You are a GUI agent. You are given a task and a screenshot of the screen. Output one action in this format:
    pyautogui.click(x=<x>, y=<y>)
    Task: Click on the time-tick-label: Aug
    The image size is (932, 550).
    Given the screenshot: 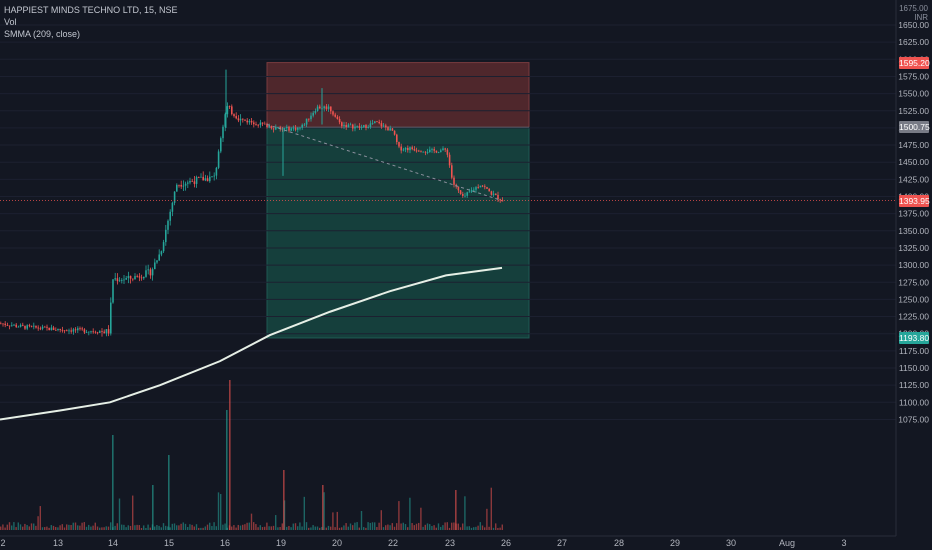 What is the action you would take?
    pyautogui.click(x=787, y=543)
    